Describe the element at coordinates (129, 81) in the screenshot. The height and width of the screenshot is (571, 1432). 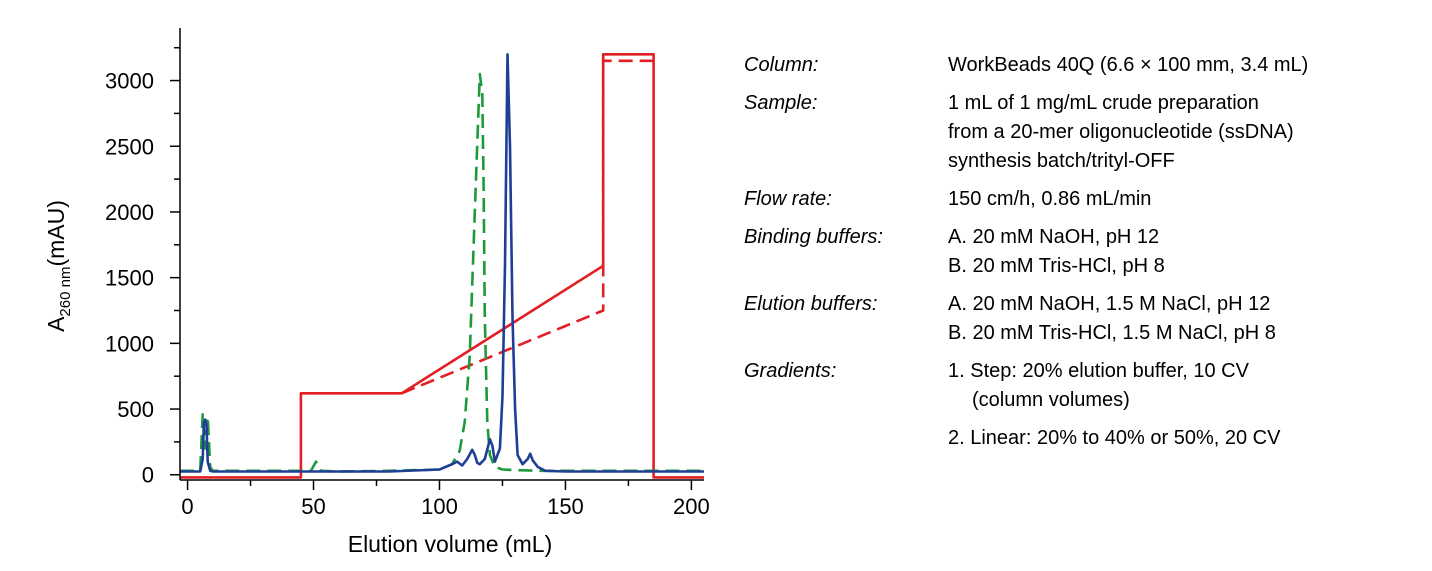
I see `y-tick-label: 3000` at that location.